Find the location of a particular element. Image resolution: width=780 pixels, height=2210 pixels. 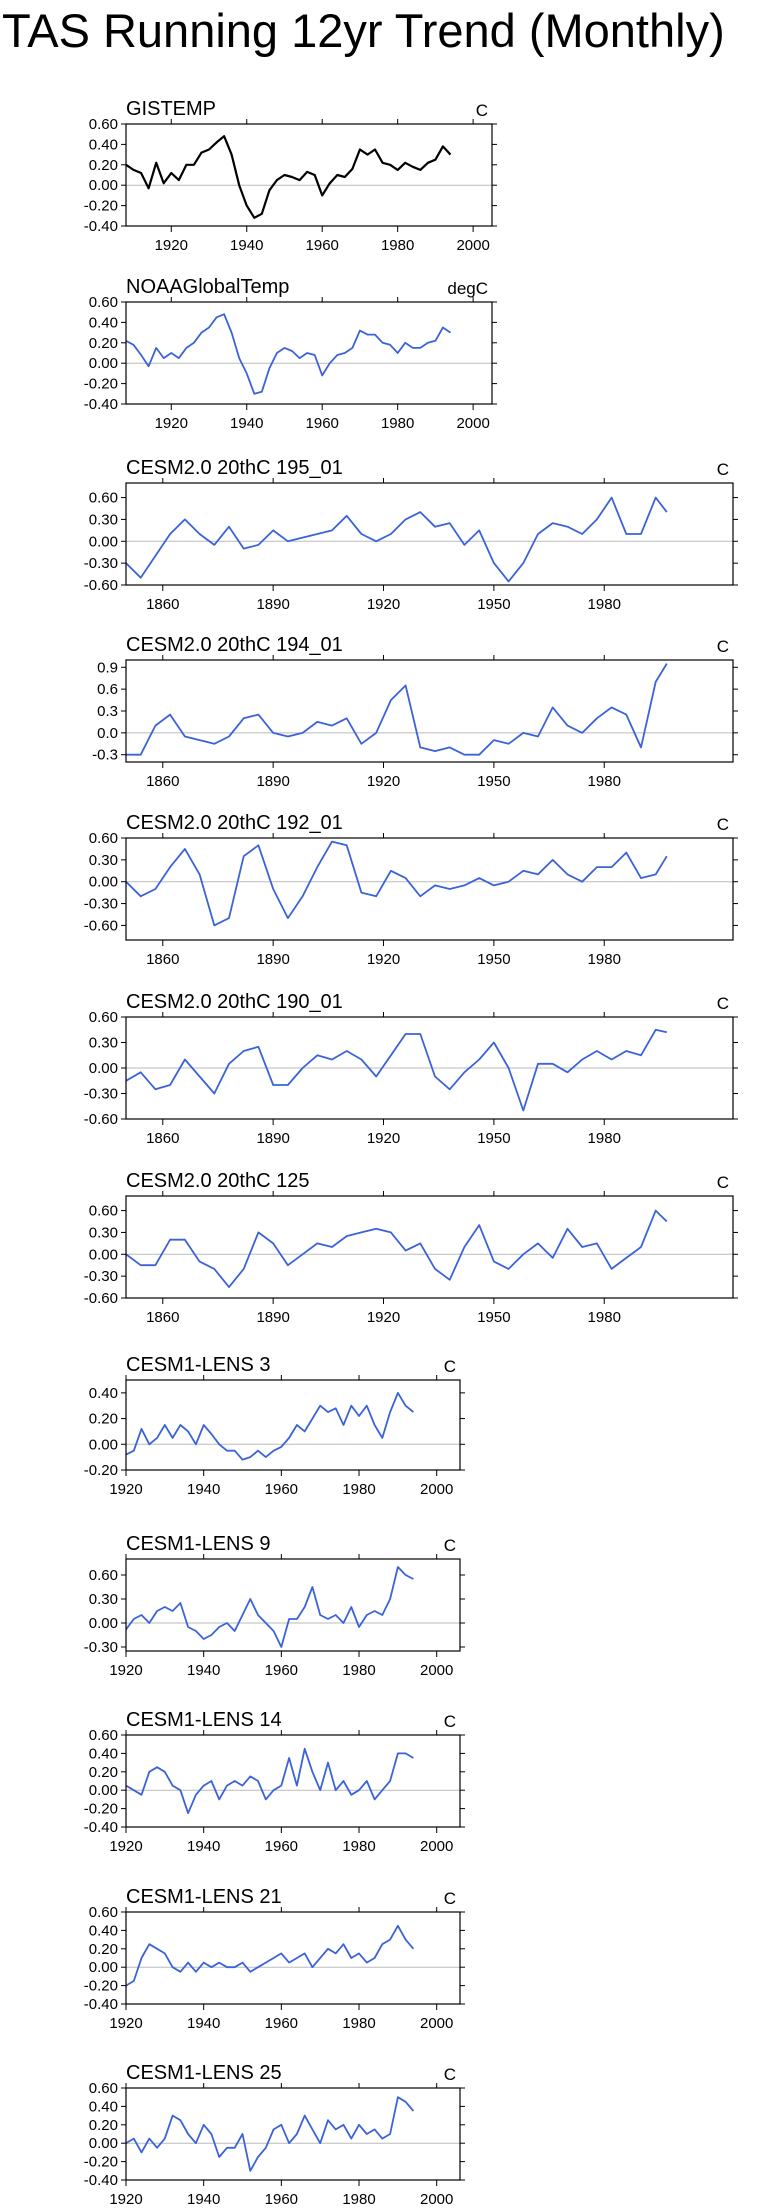

chart-title: CESM2.0 20thC 190_01 is located at coordinates (234, 1002).